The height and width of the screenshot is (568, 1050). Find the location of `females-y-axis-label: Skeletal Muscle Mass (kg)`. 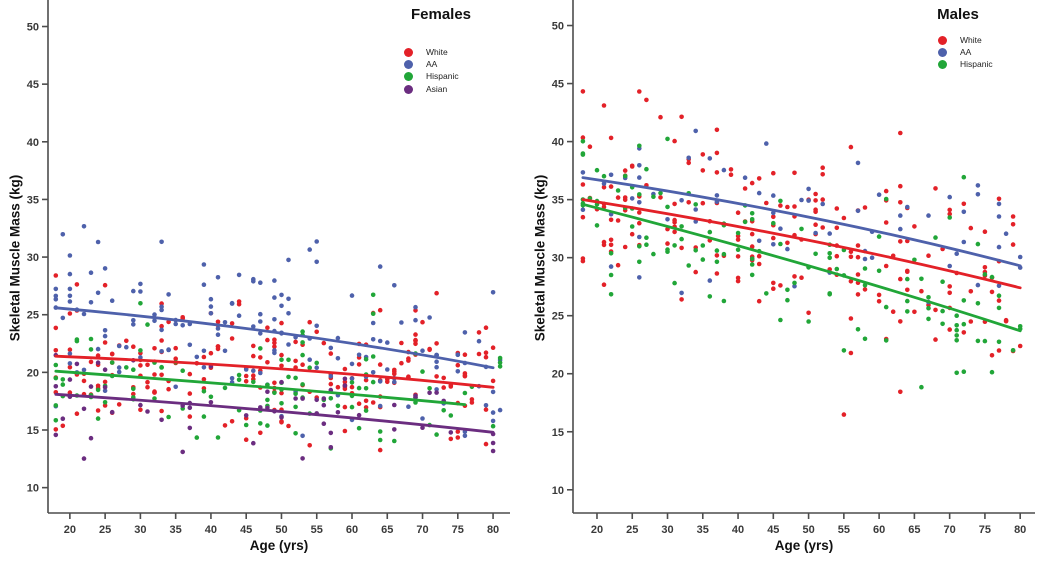

females-y-axis-label: Skeletal Muscle Mass (kg) is located at coordinates (15, 258).